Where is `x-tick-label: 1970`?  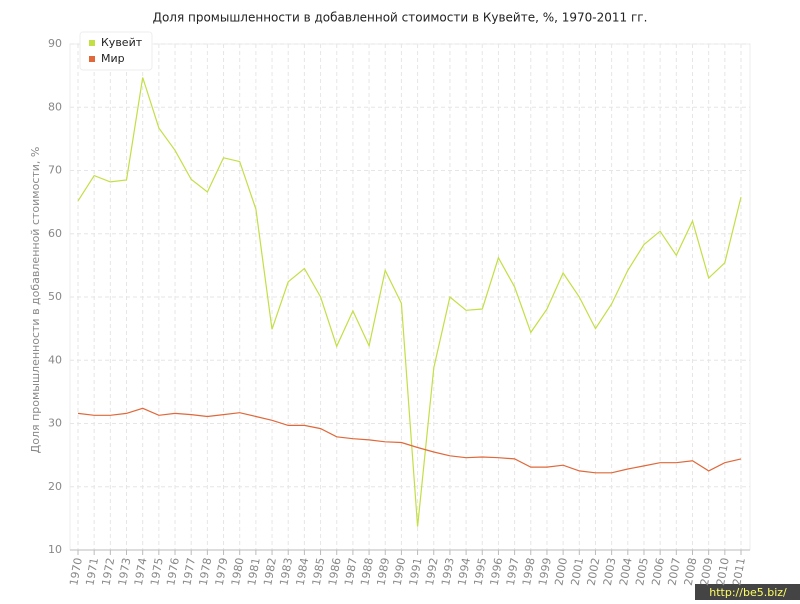
x-tick-label: 1970 is located at coordinates (76, 572).